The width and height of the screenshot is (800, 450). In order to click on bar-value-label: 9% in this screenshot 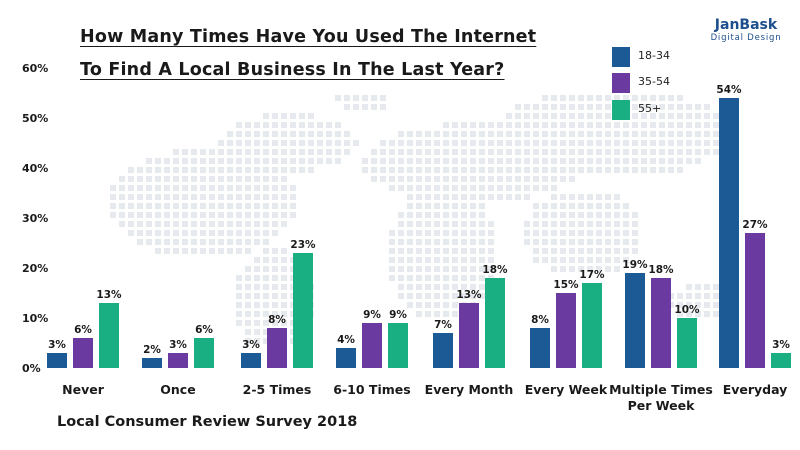, I will do `click(372, 315)`.